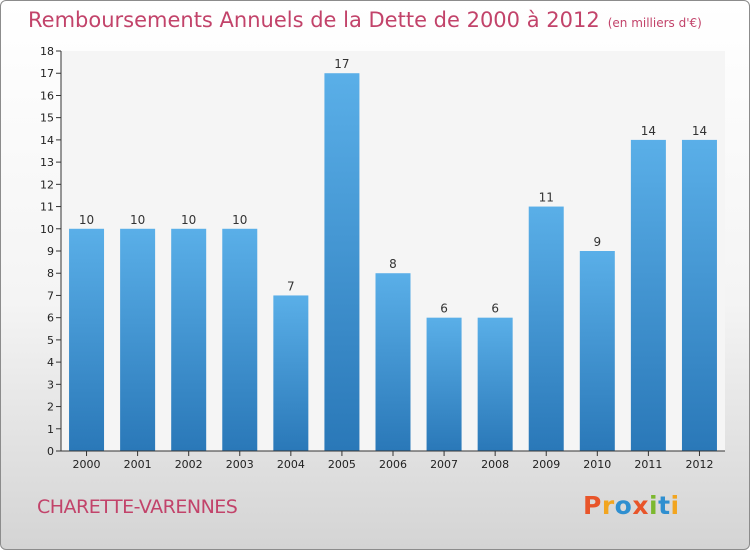 Image resolution: width=750 pixels, height=550 pixels. Describe the element at coordinates (50, 384) in the screenshot. I see `y-tick-label: 3` at that location.